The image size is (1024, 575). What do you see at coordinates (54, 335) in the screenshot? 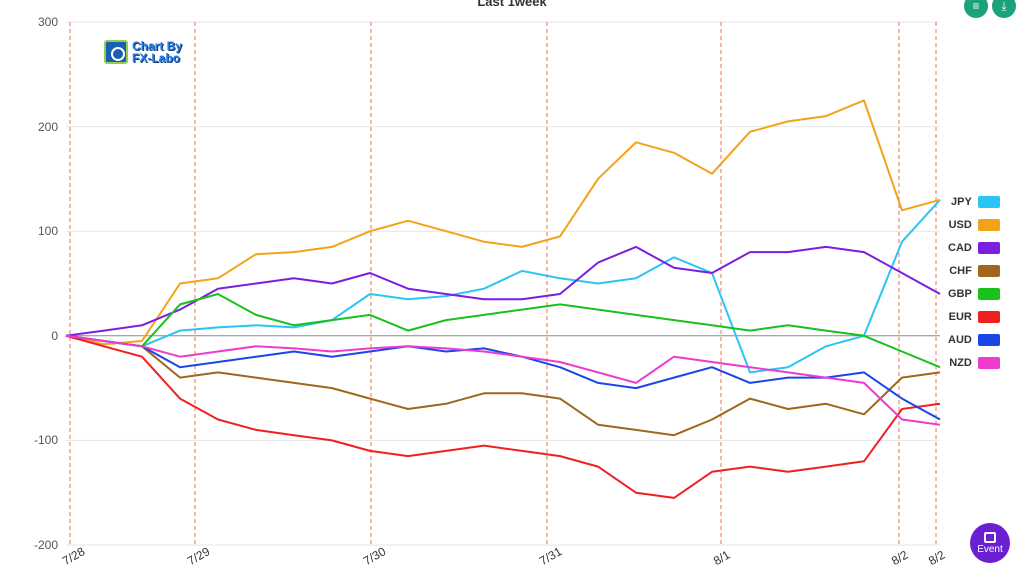
I see `y-tick-label: 0` at bounding box center [54, 335].